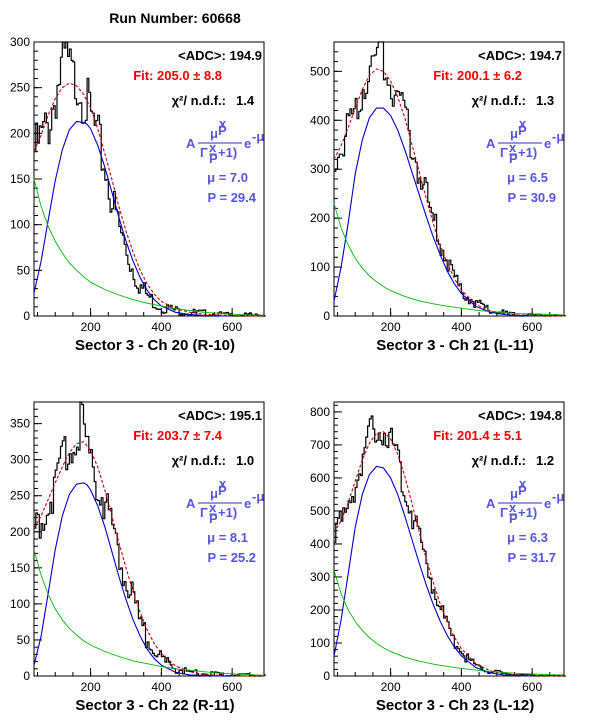 This screenshot has width=600, height=720. Describe the element at coordinates (545, 100) in the screenshot. I see `stat-chi2-value: 1.3` at that location.